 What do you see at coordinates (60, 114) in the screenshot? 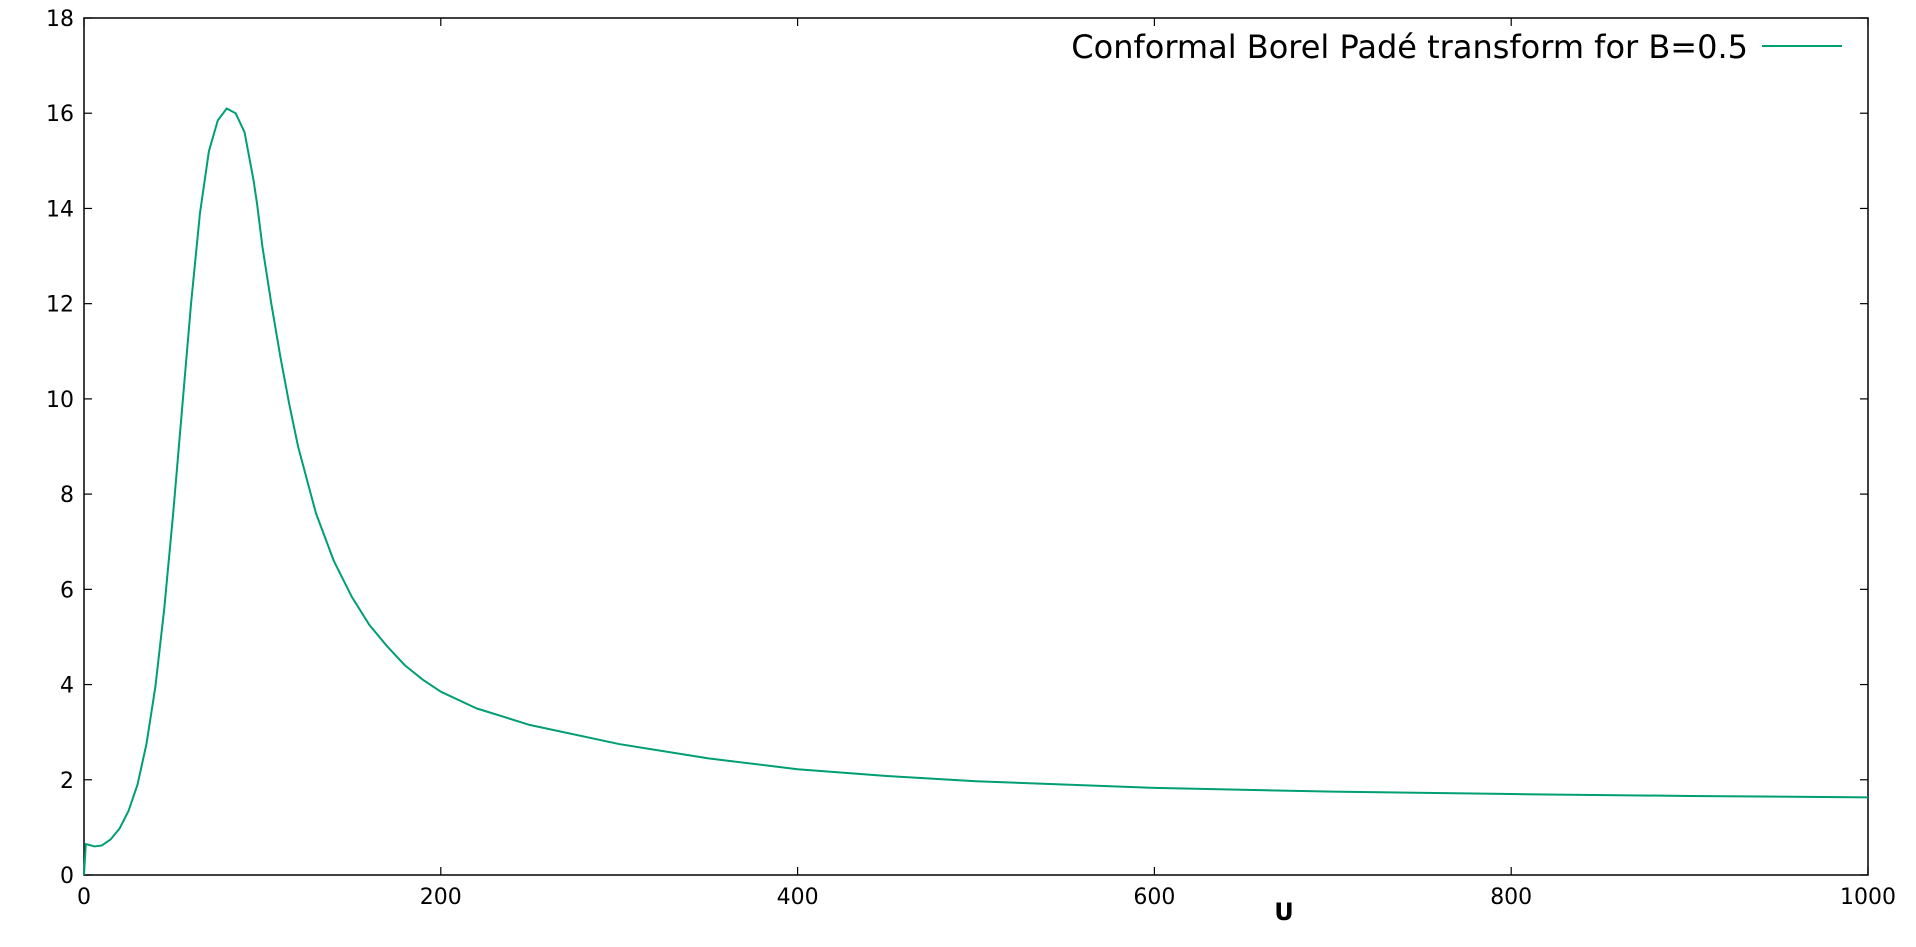
I see `y-tick-label: 16` at bounding box center [60, 114].